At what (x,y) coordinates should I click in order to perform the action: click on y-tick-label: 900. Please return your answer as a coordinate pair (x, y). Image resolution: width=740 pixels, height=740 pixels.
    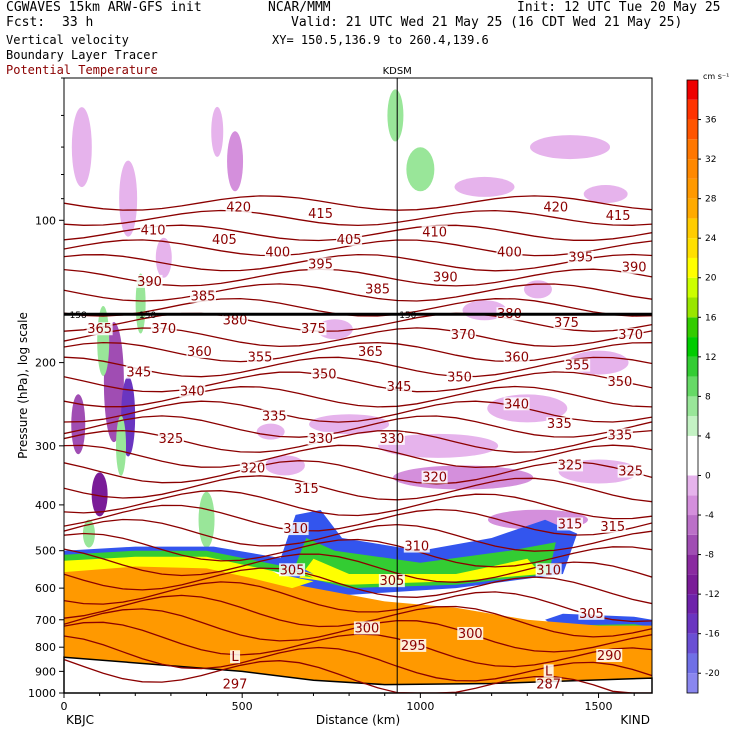
    Looking at the image, I should click on (45, 671).